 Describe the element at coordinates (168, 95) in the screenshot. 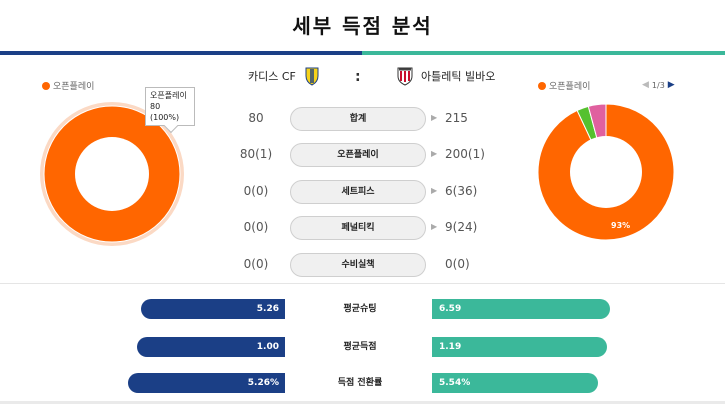

I see `tooltip-label: 오픈플레이` at that location.